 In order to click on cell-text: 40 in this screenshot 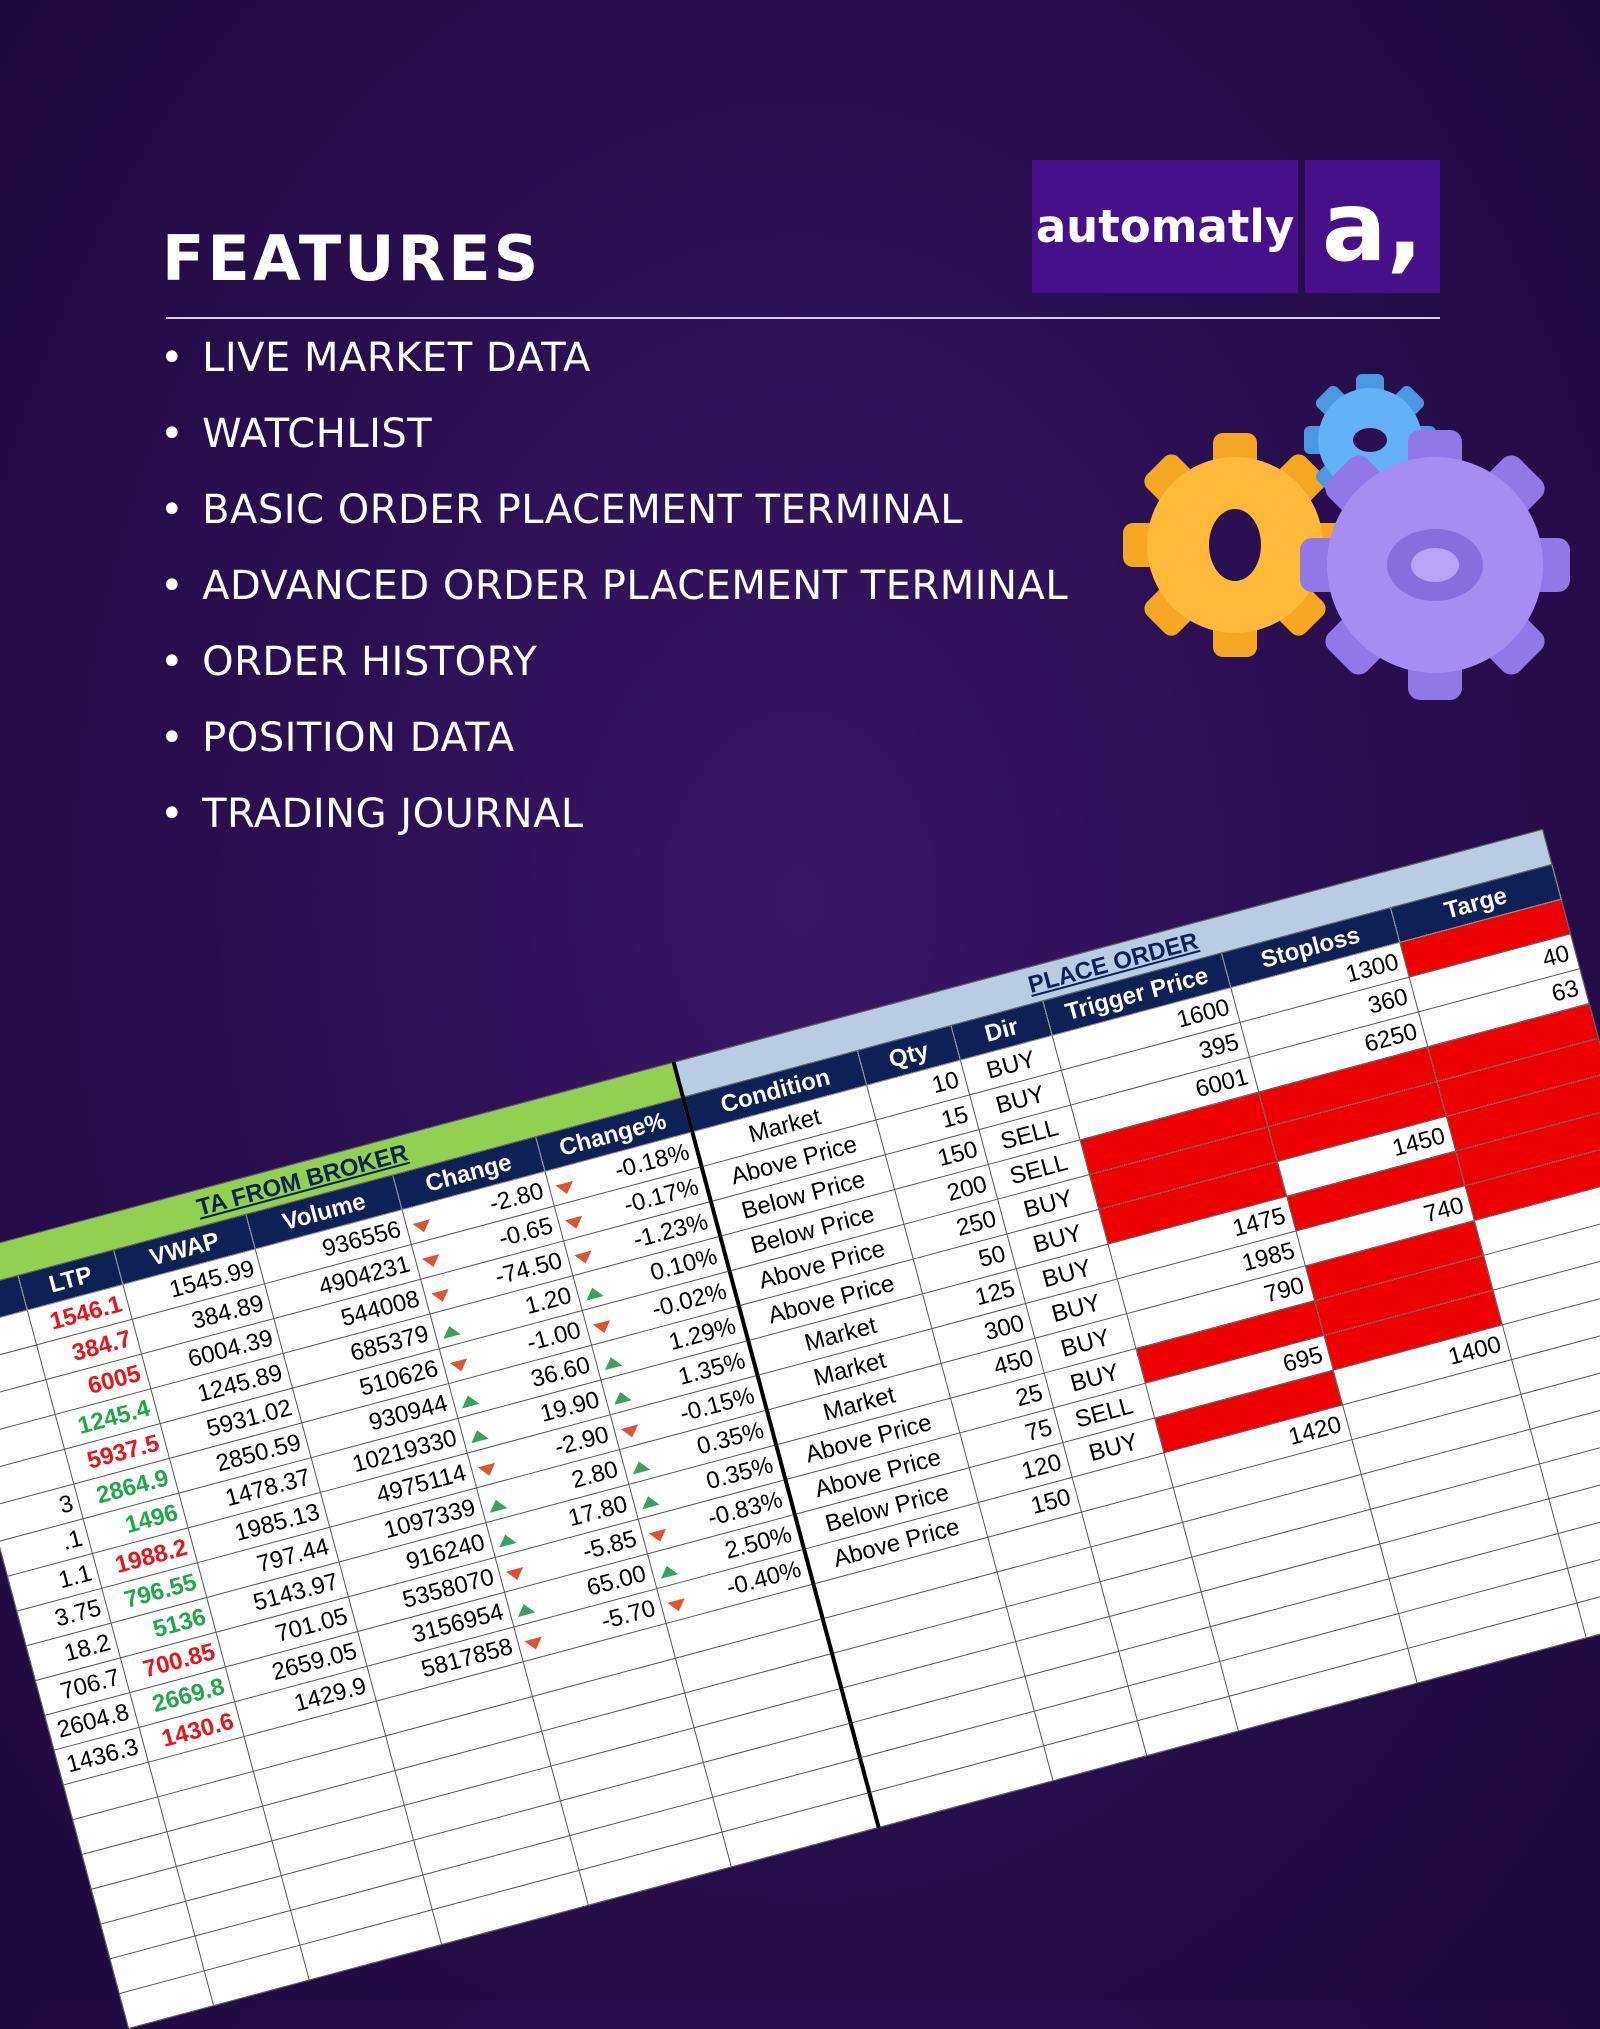, I will do `click(1556, 956)`.